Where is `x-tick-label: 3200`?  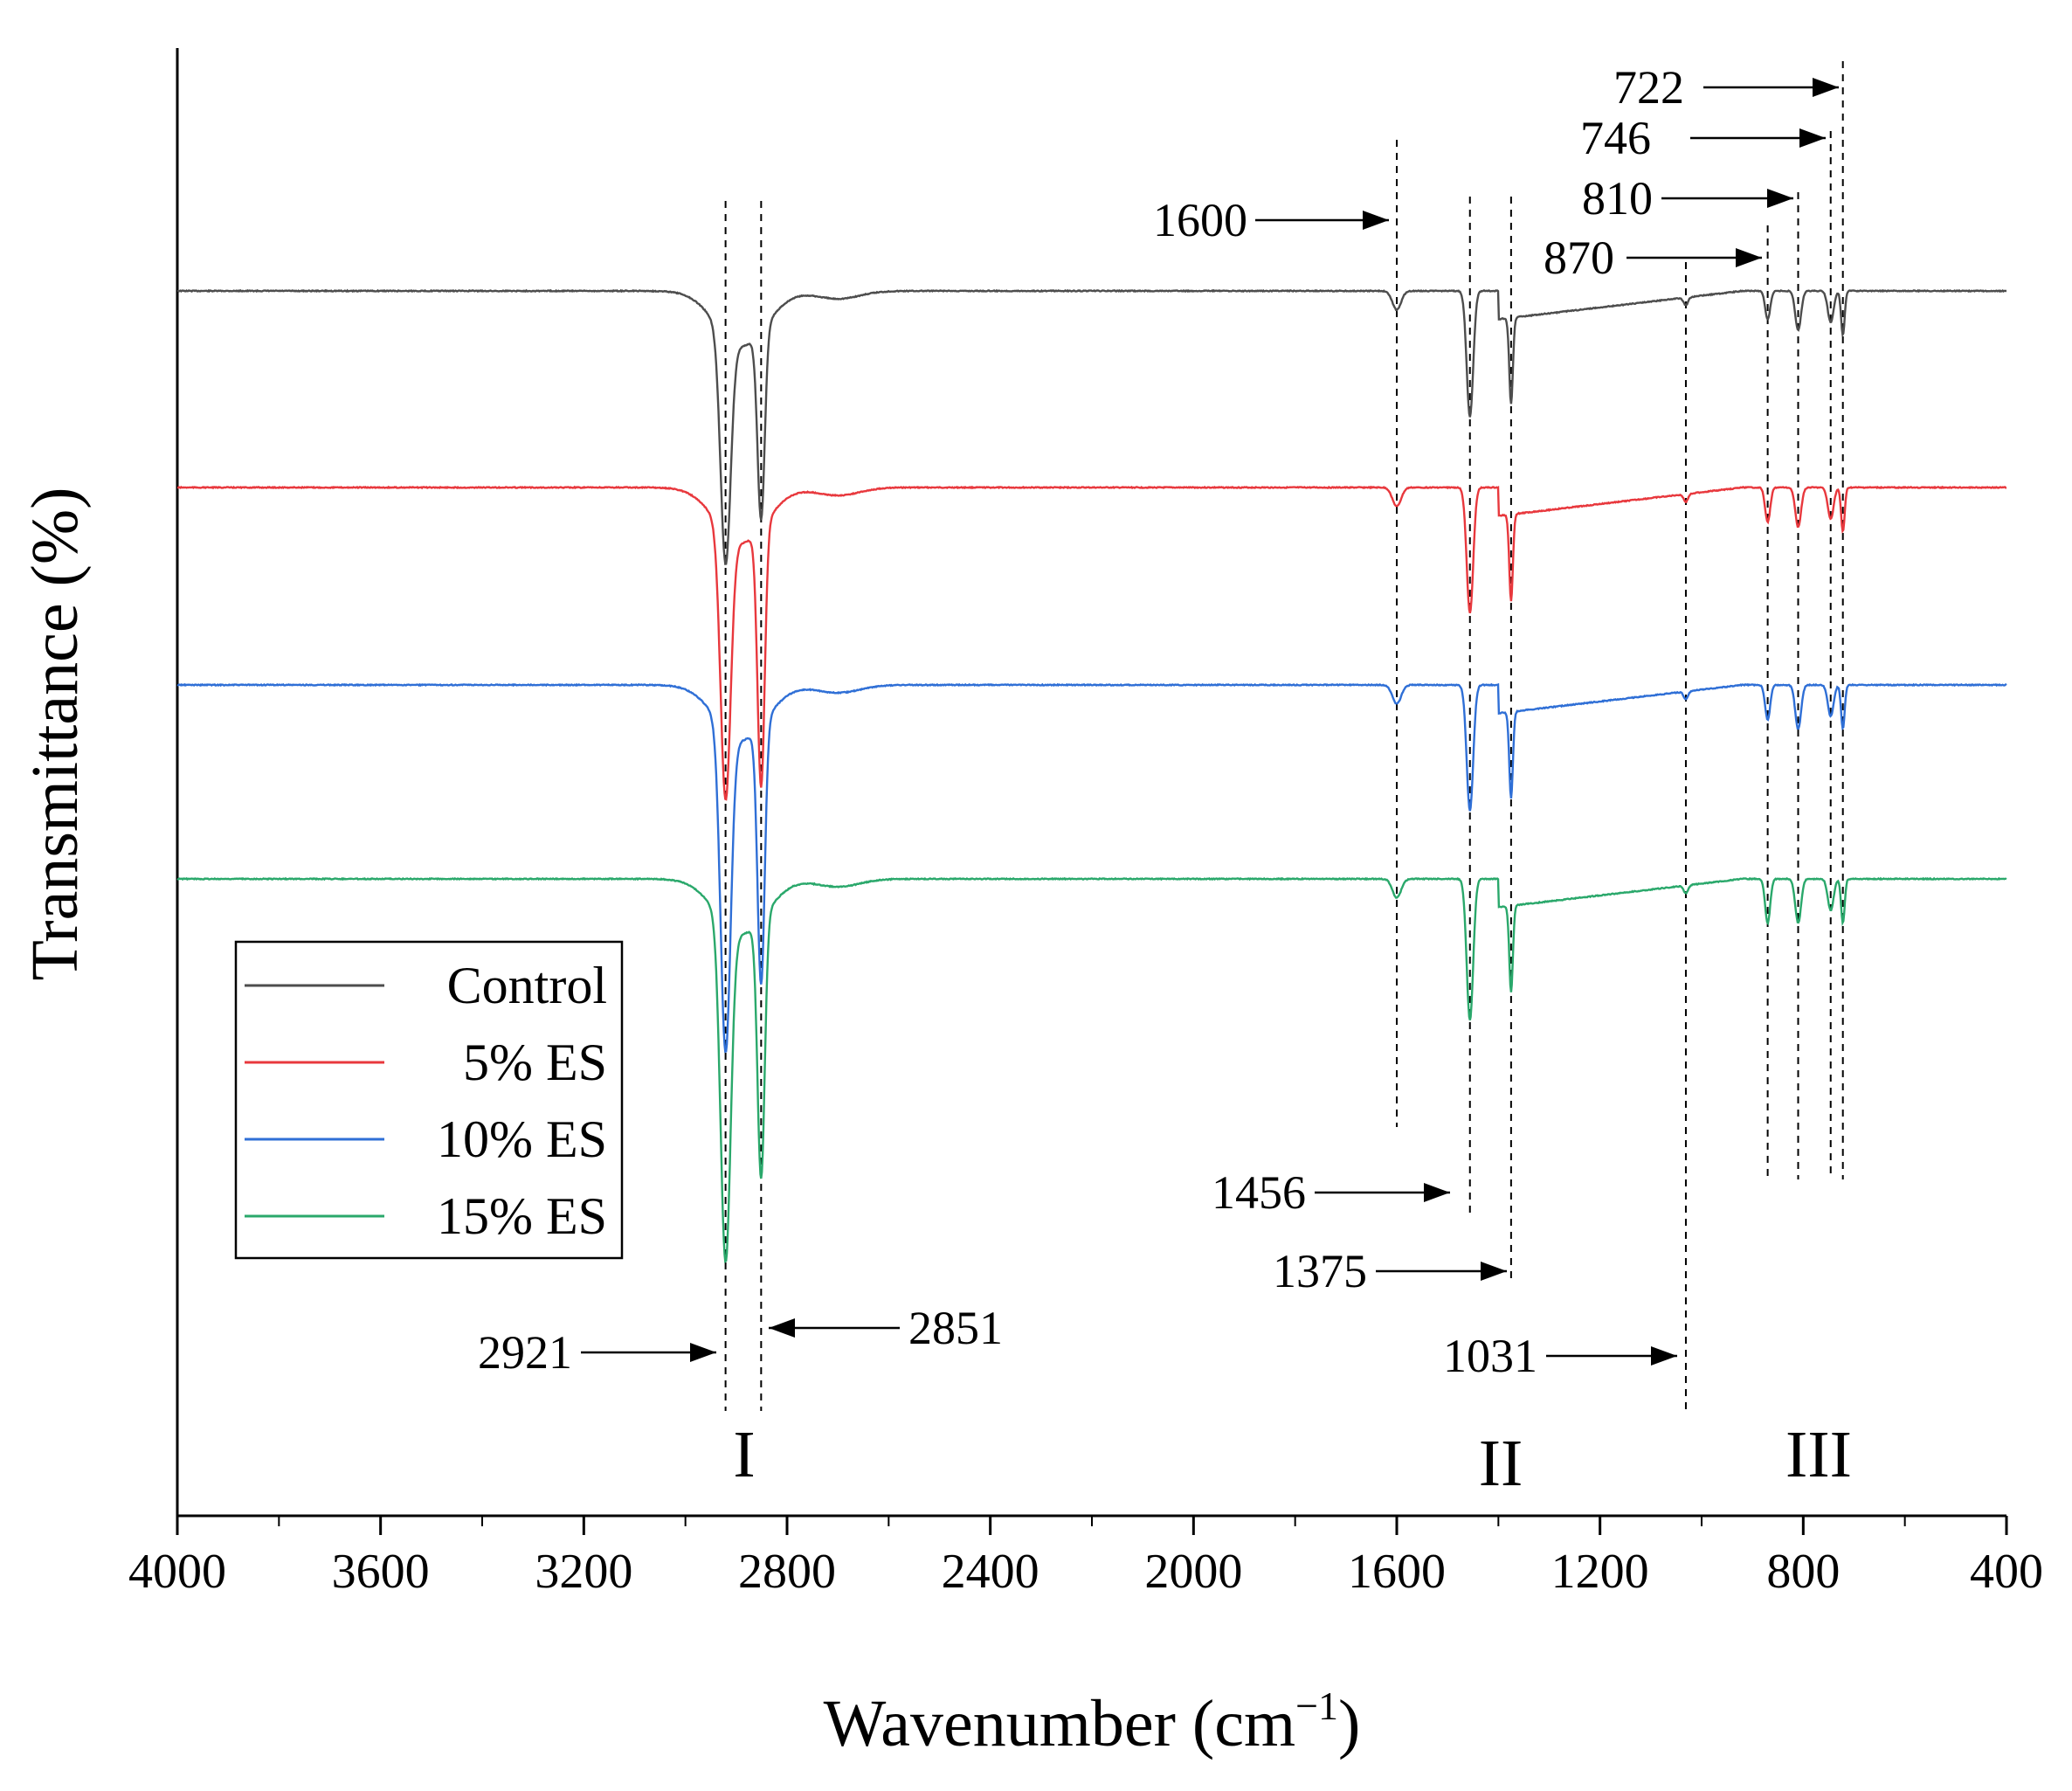 x-tick-label: 3200 is located at coordinates (583, 1572).